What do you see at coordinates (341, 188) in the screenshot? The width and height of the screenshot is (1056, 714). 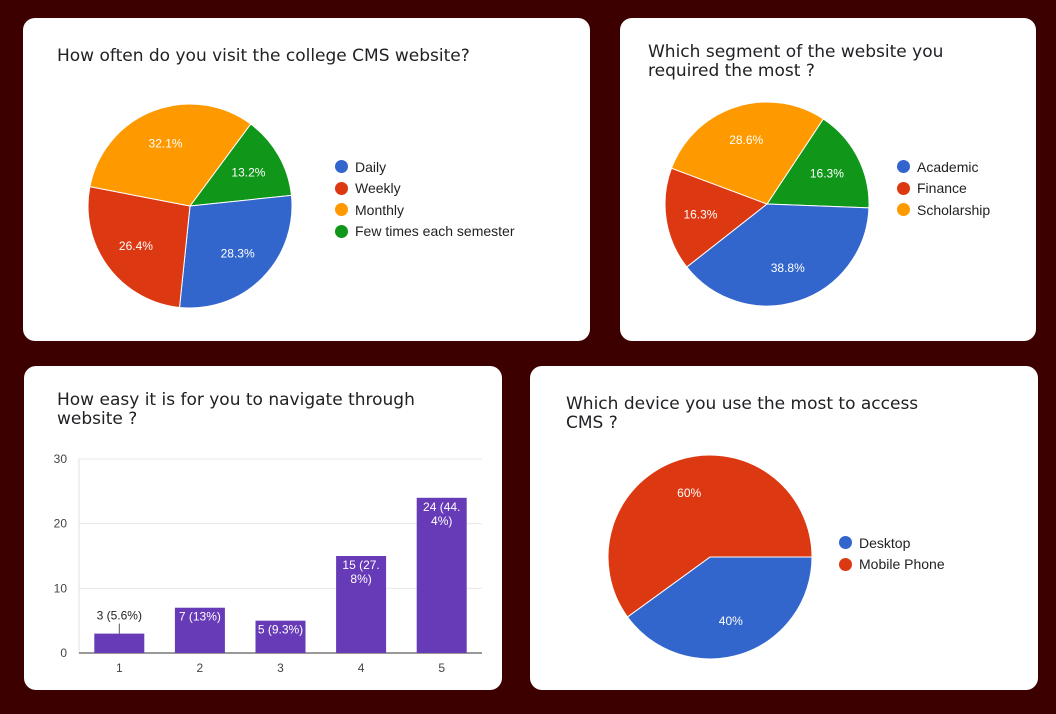 I see `legend-swatch-weekly` at bounding box center [341, 188].